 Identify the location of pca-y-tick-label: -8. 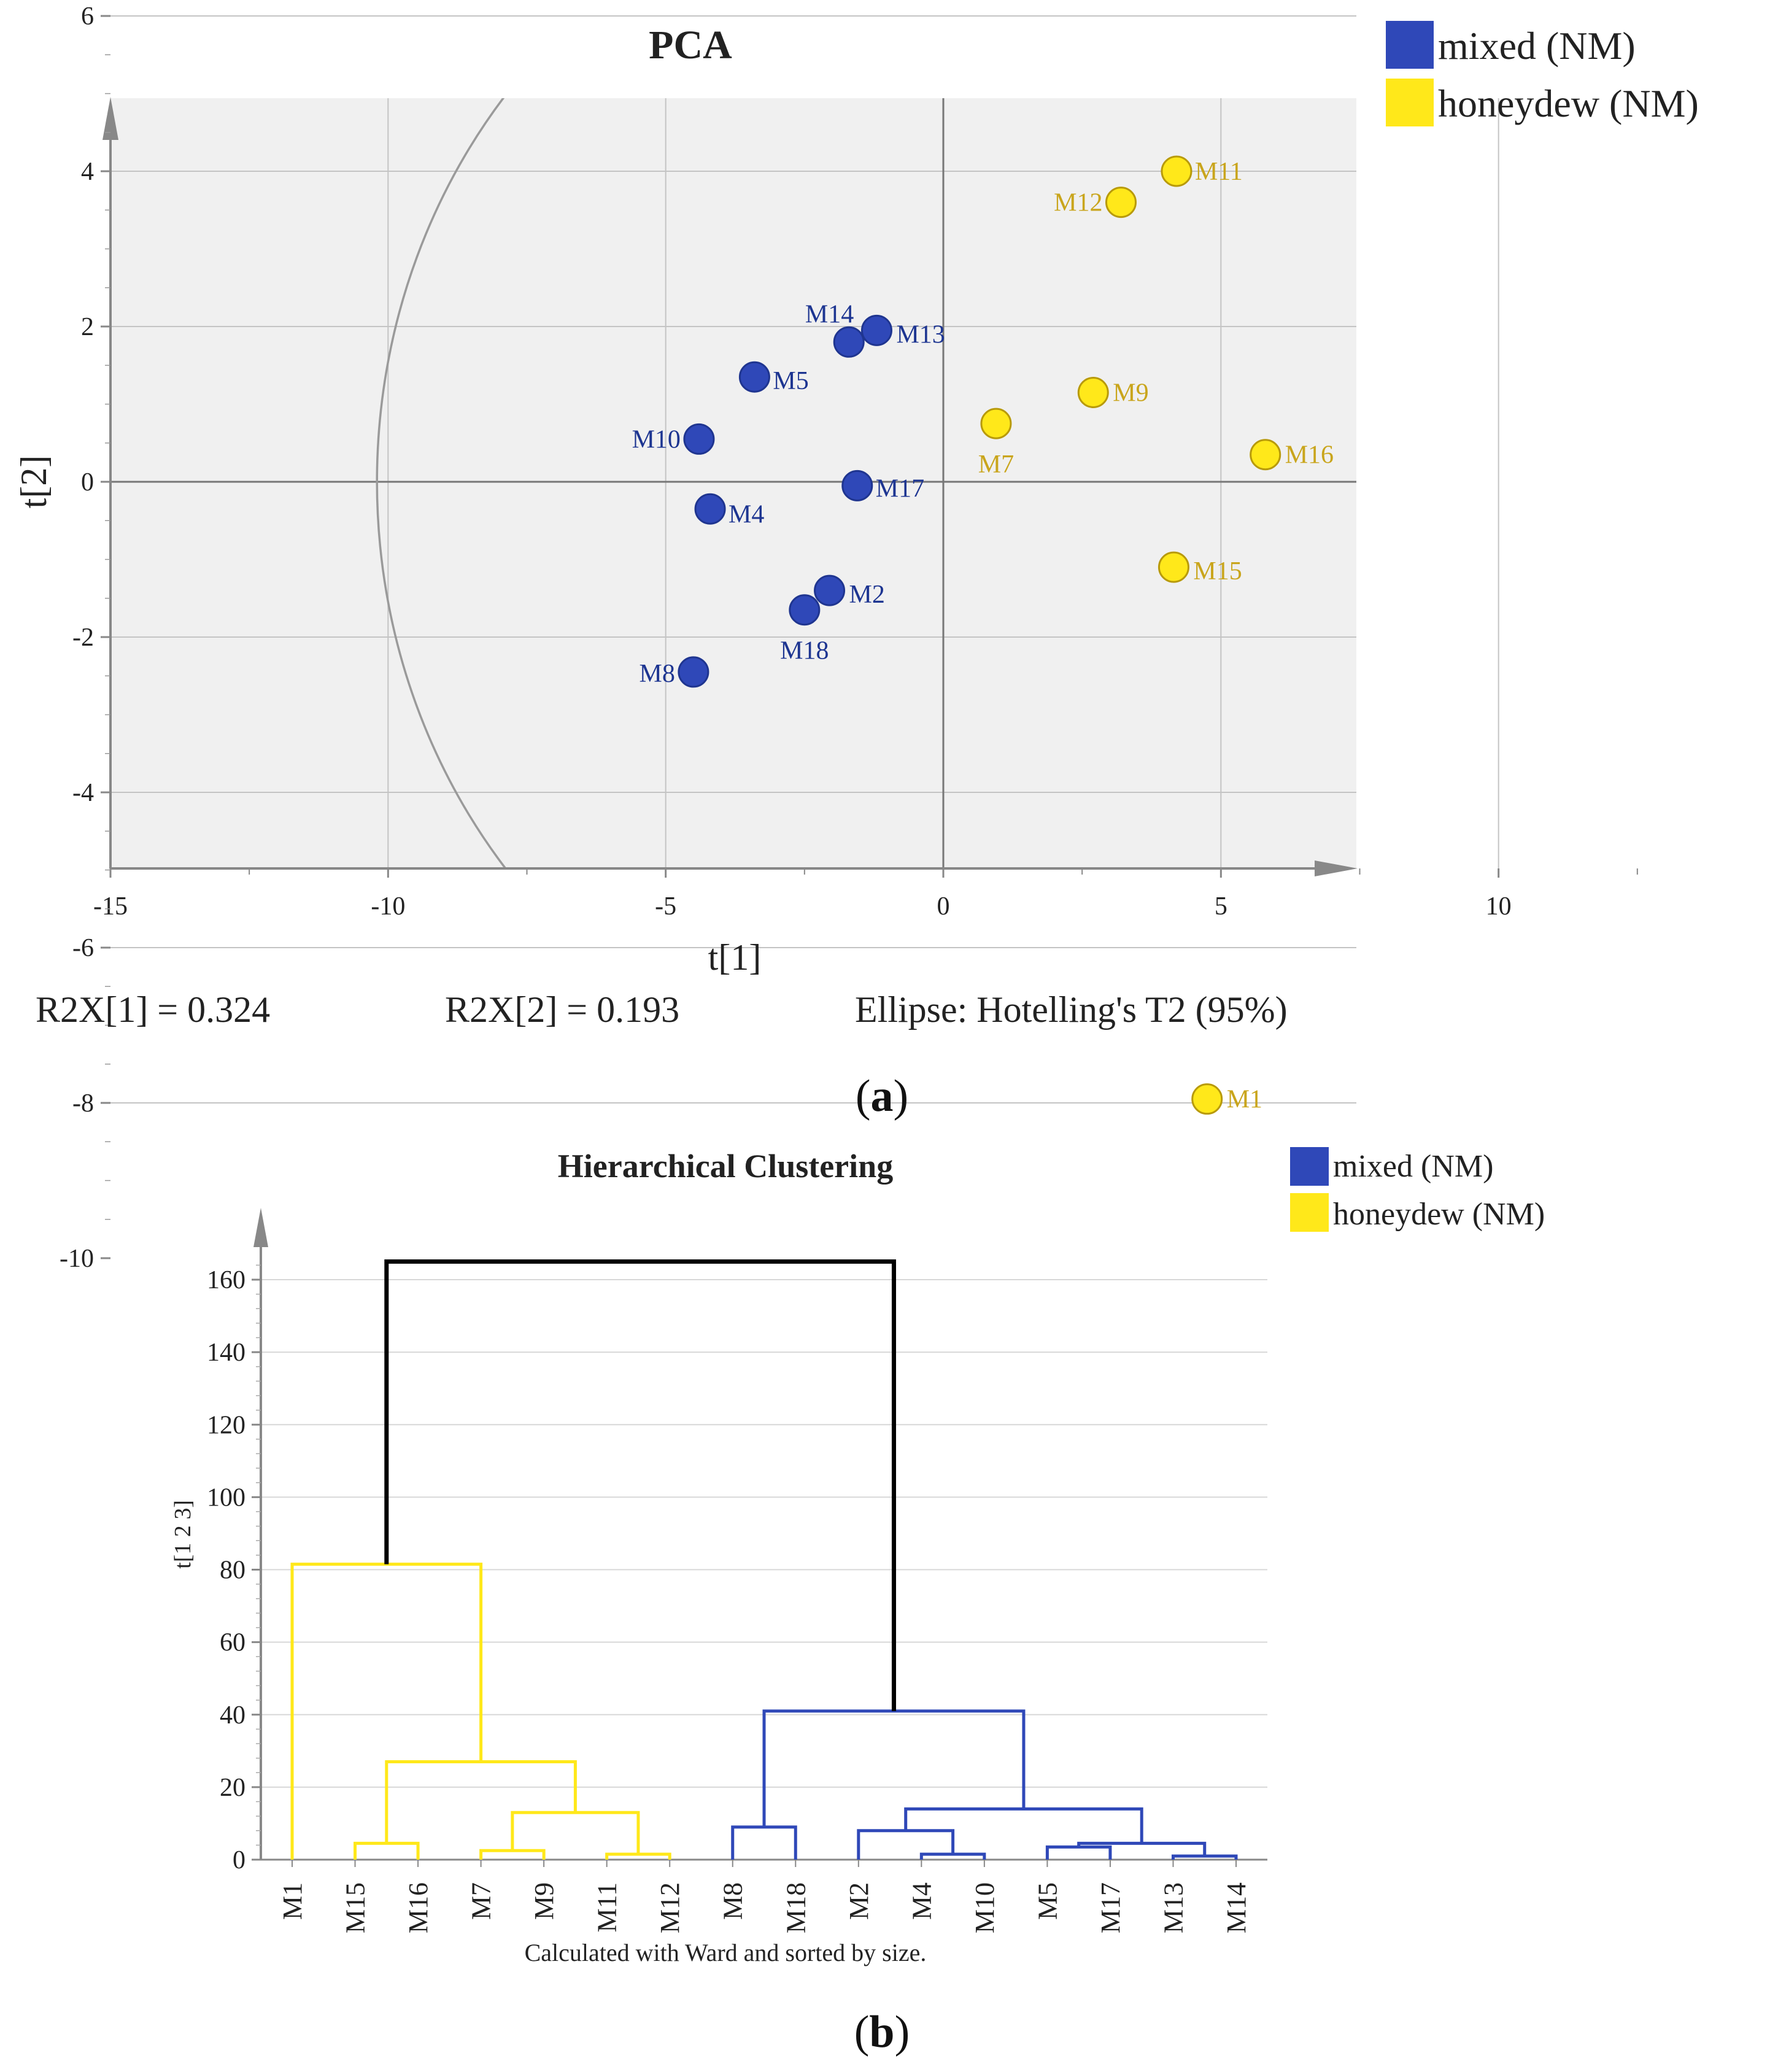
(83, 1103).